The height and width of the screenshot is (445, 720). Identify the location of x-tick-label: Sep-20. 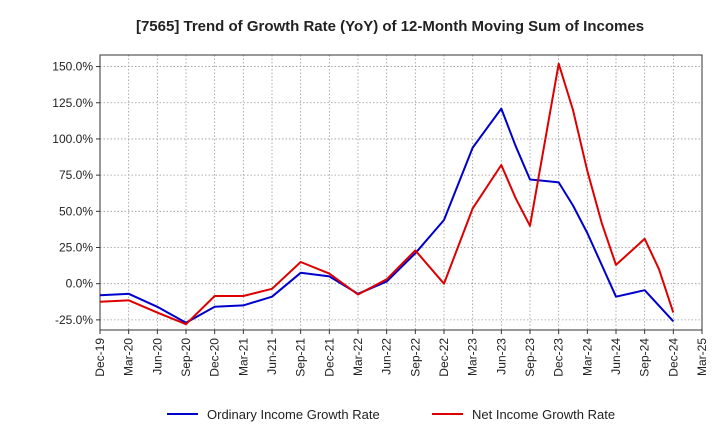
(186, 357).